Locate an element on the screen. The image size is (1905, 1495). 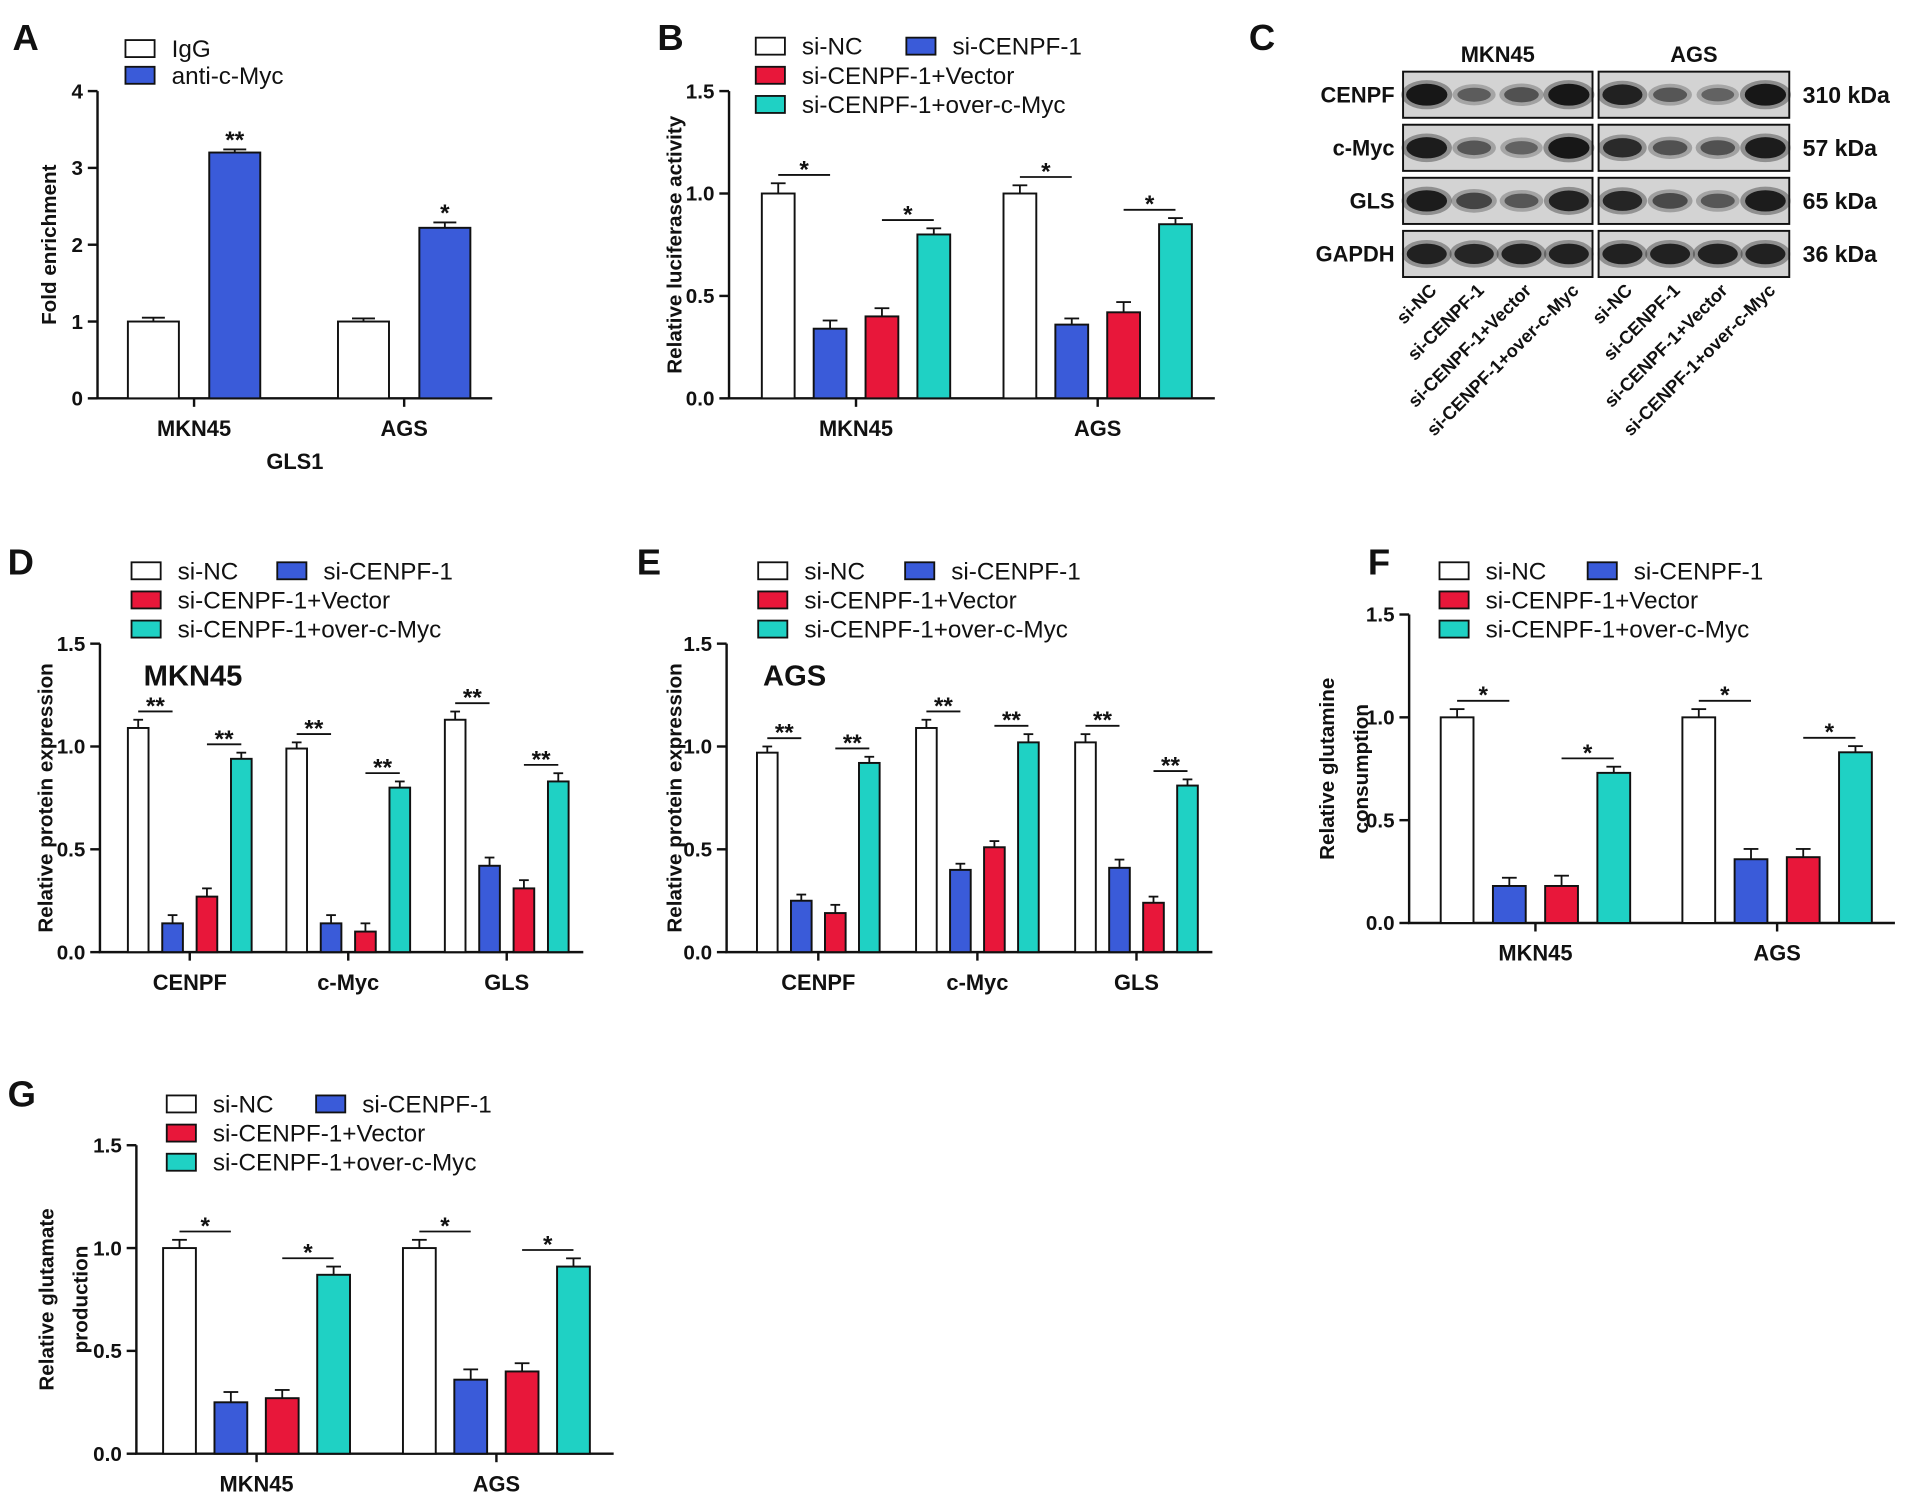
panel-d-cenpf-si-nc-error-bar is located at coordinates (138, 723).